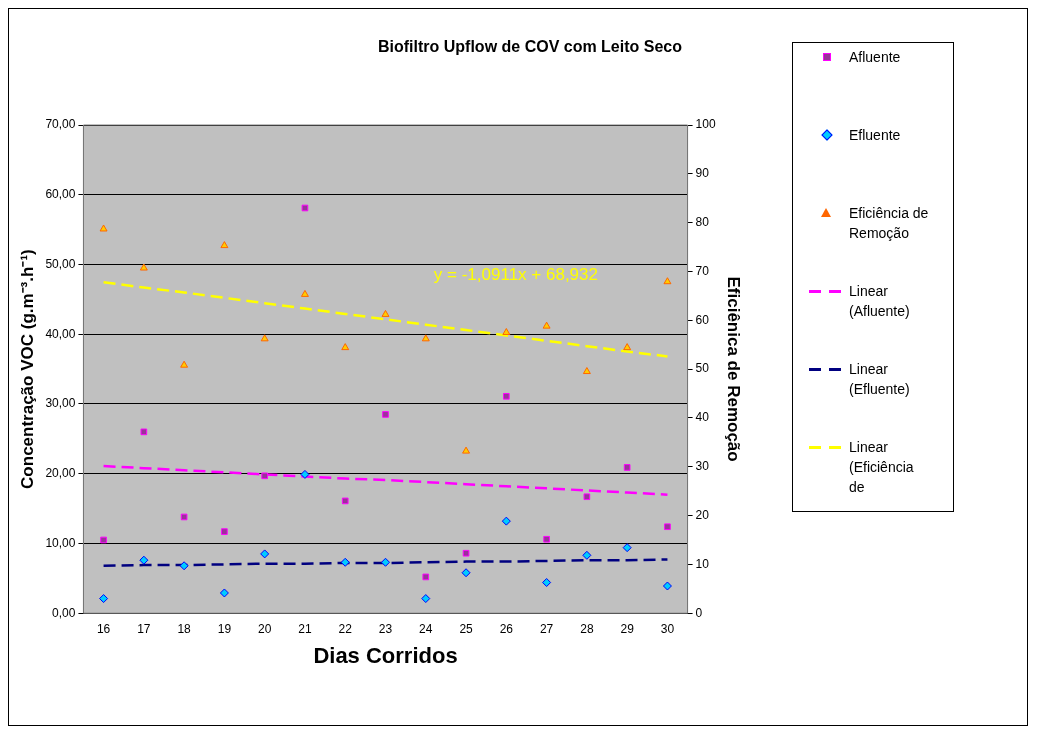 The height and width of the screenshot is (736, 1037). Describe the element at coordinates (702, 319) in the screenshot. I see `y2-tick-label: 60` at that location.